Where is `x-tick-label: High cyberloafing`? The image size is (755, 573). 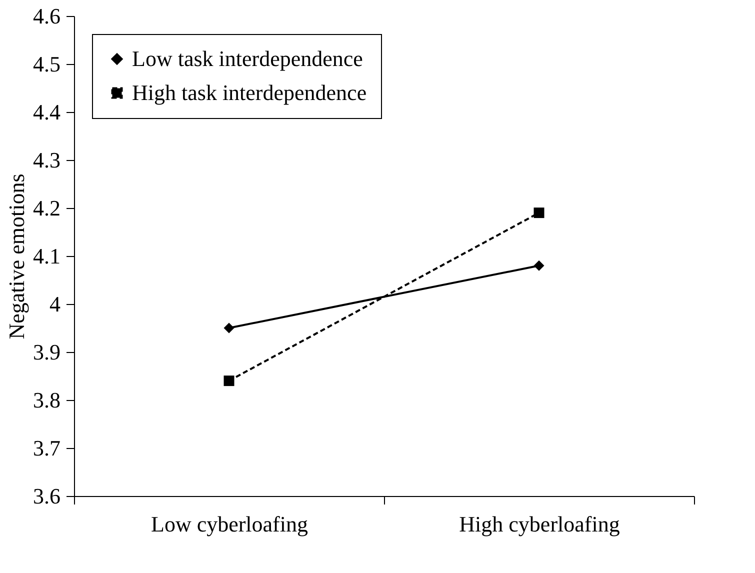 x-tick-label: High cyberloafing is located at coordinates (539, 524).